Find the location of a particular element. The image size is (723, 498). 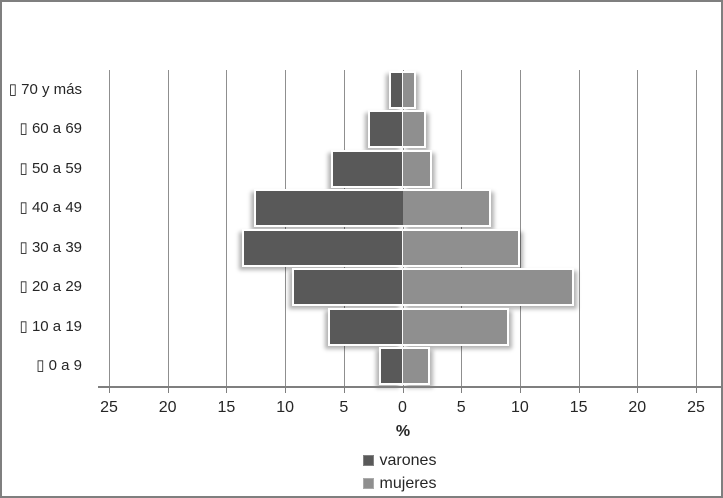

y-category-label: ▯ 60 a 69 is located at coordinates (50, 129).